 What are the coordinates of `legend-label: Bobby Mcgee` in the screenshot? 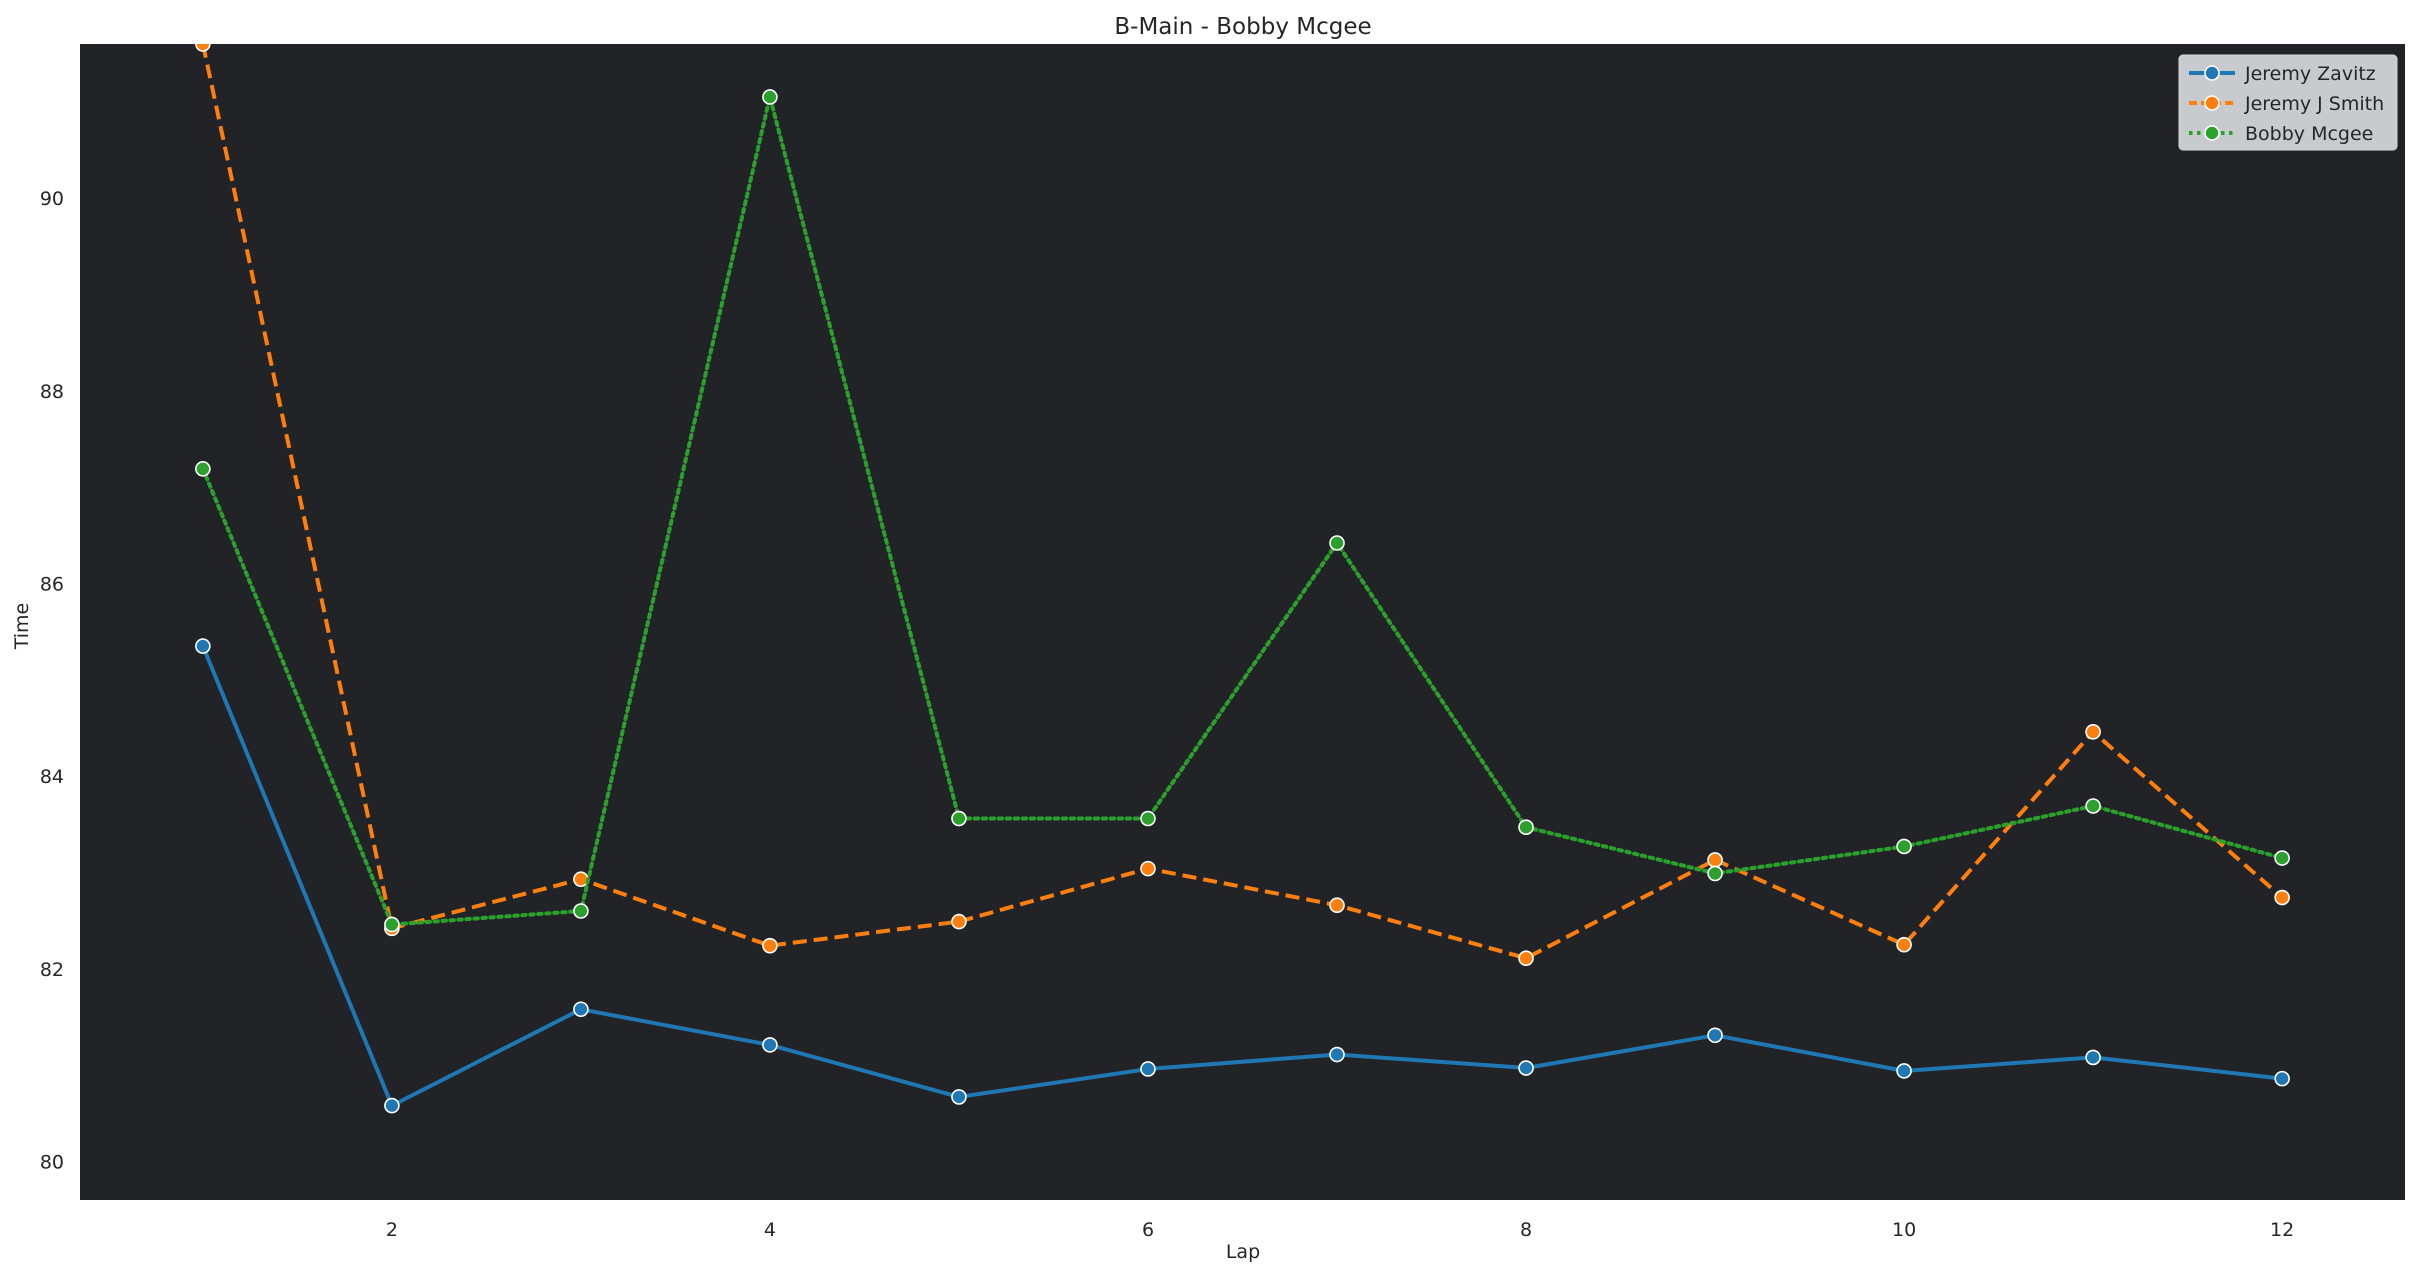 It's located at (2309, 134).